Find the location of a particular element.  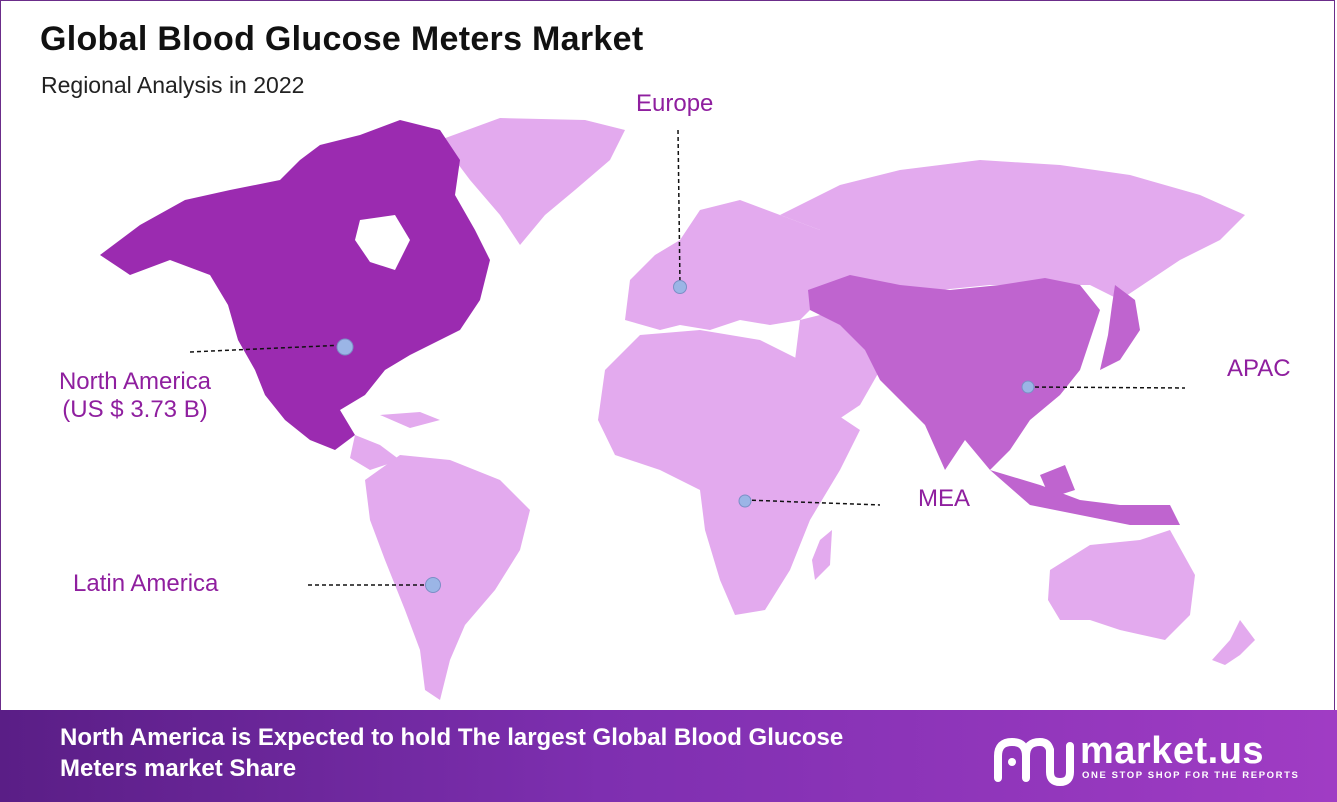

landmass-caribbean is located at coordinates (410, 420).